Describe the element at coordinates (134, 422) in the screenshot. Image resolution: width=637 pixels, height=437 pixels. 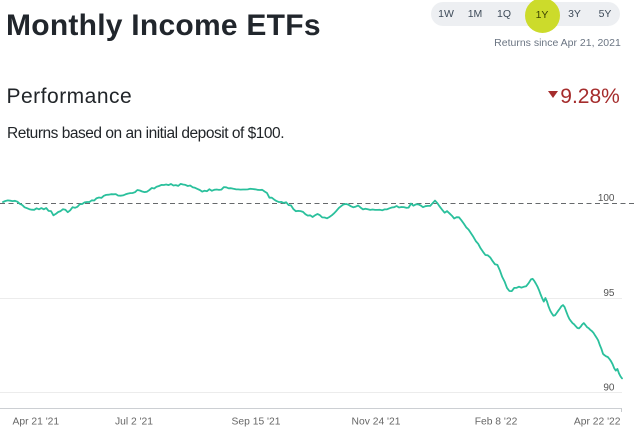
I see `svg-text: Jul 2 '21` at that location.